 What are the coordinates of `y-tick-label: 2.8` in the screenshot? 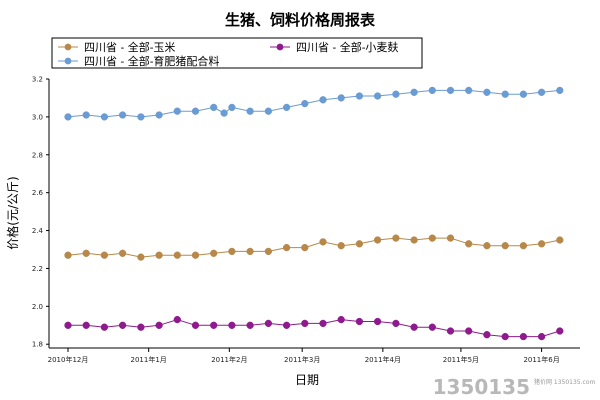 It's located at (37, 155).